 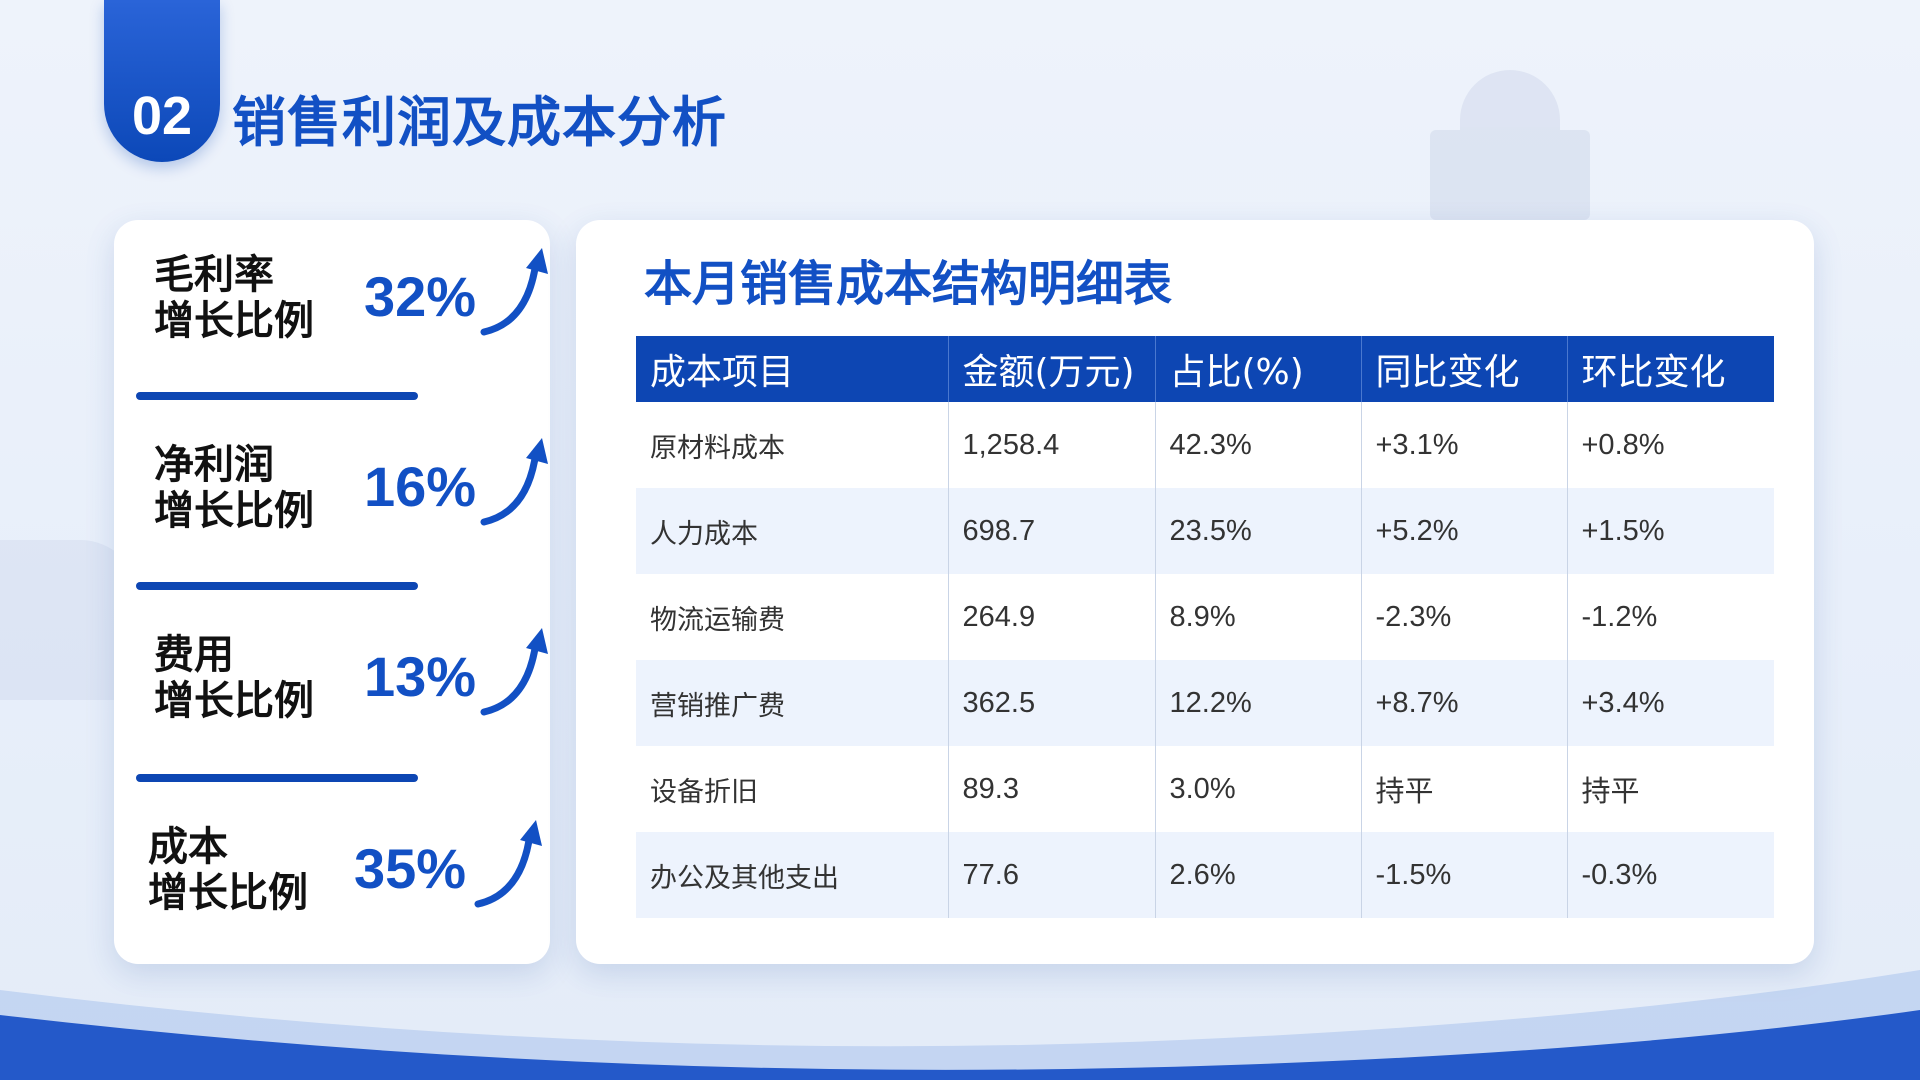 I want to click on table-cell: -1.5%, so click(x=1464, y=875).